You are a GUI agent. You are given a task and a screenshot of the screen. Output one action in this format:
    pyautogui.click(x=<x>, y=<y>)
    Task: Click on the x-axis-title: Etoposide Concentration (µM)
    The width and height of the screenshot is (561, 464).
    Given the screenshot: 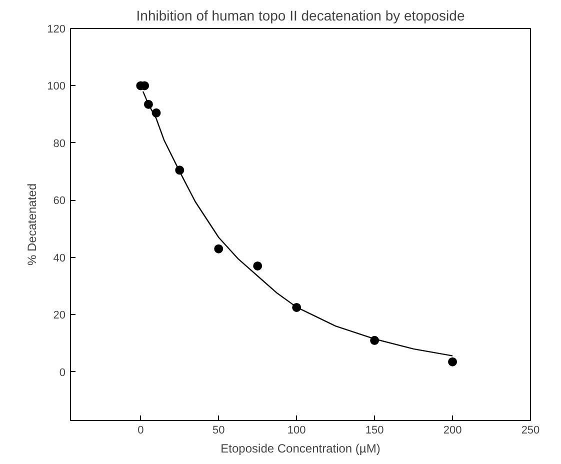 What is the action you would take?
    pyautogui.click(x=300, y=449)
    